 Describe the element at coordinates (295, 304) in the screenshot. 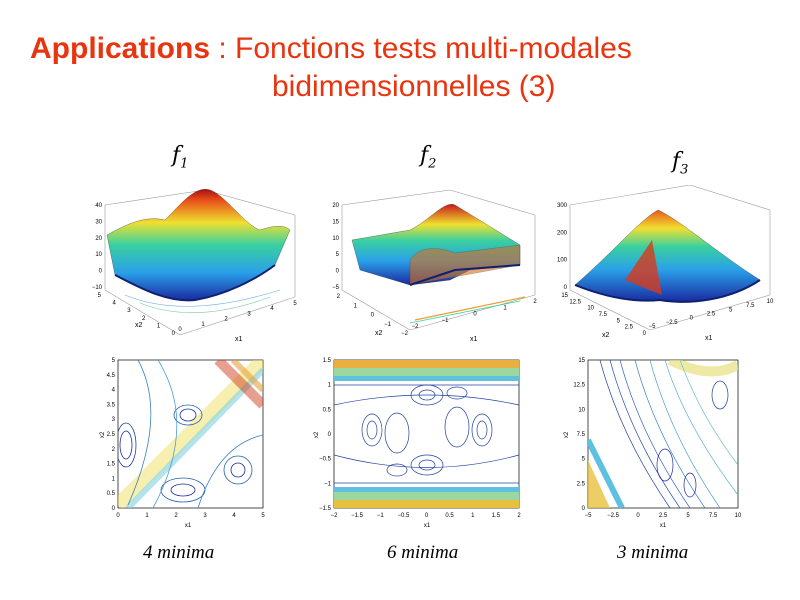

I see `x1-tick-label: 5` at that location.